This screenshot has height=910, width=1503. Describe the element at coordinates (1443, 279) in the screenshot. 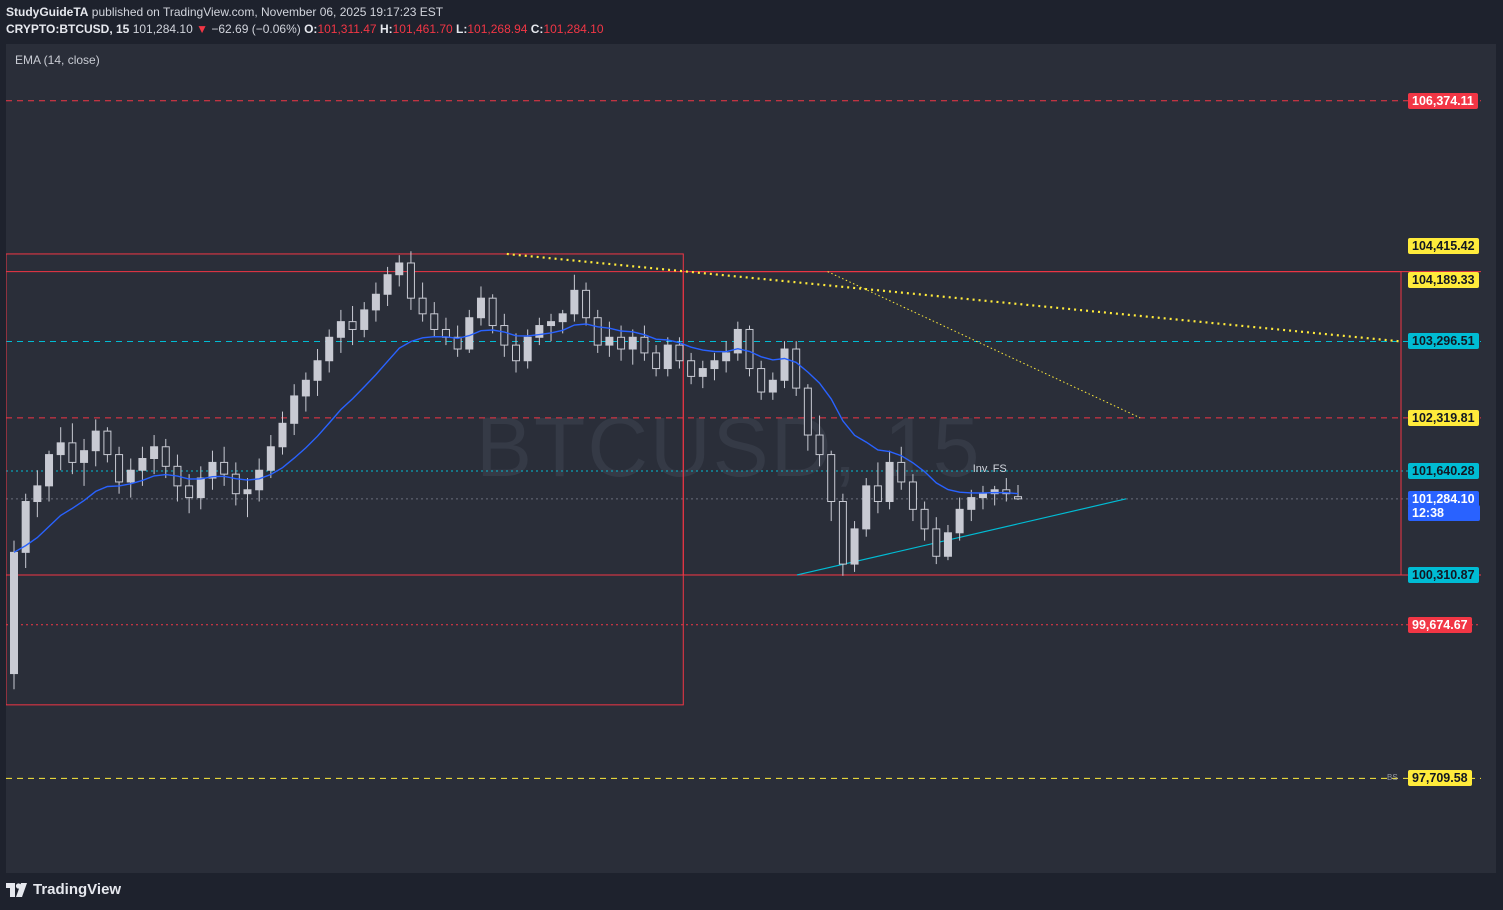

I see `price-label-2: 104,189.33` at that location.